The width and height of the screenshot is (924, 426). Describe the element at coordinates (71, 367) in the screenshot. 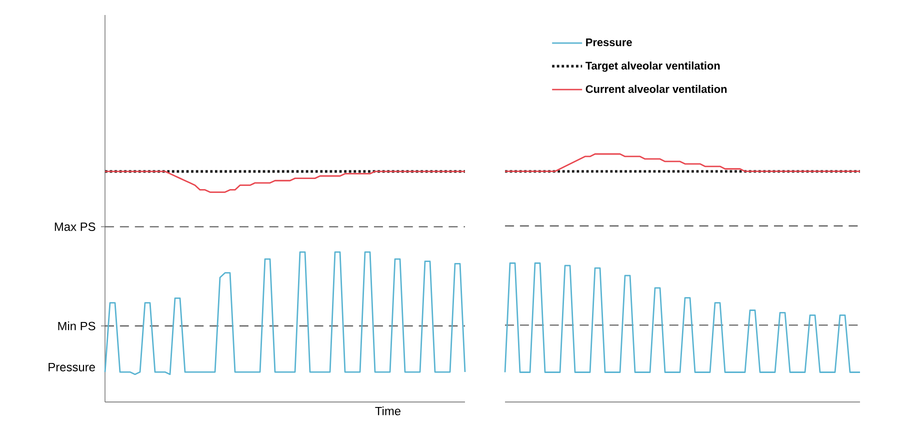

I see `y-axis-title: Pressure` at that location.